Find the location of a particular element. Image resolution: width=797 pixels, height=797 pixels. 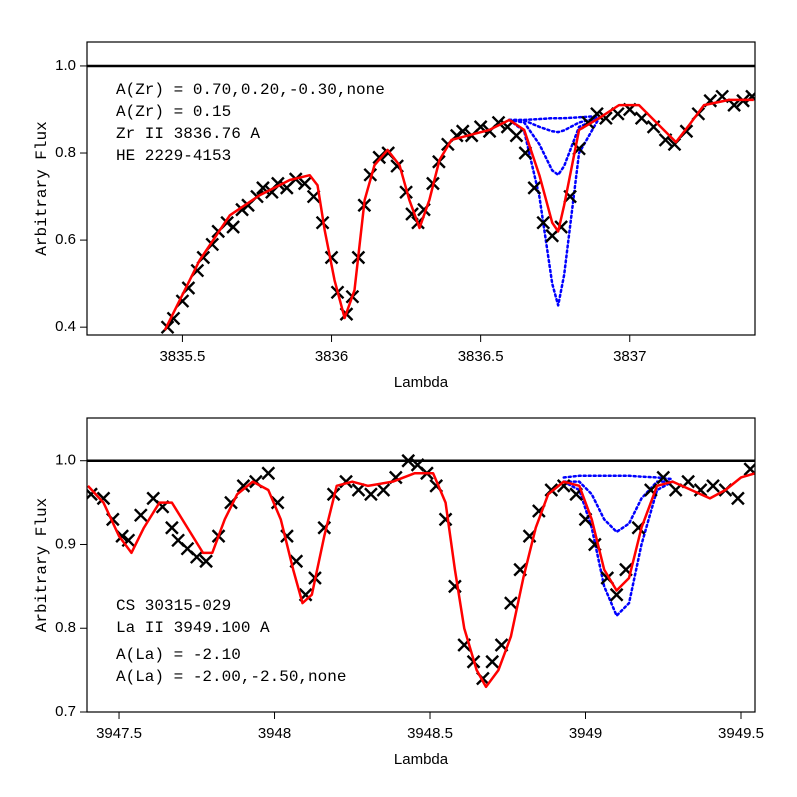

annotation: CS 30315-029 is located at coordinates (173, 606).